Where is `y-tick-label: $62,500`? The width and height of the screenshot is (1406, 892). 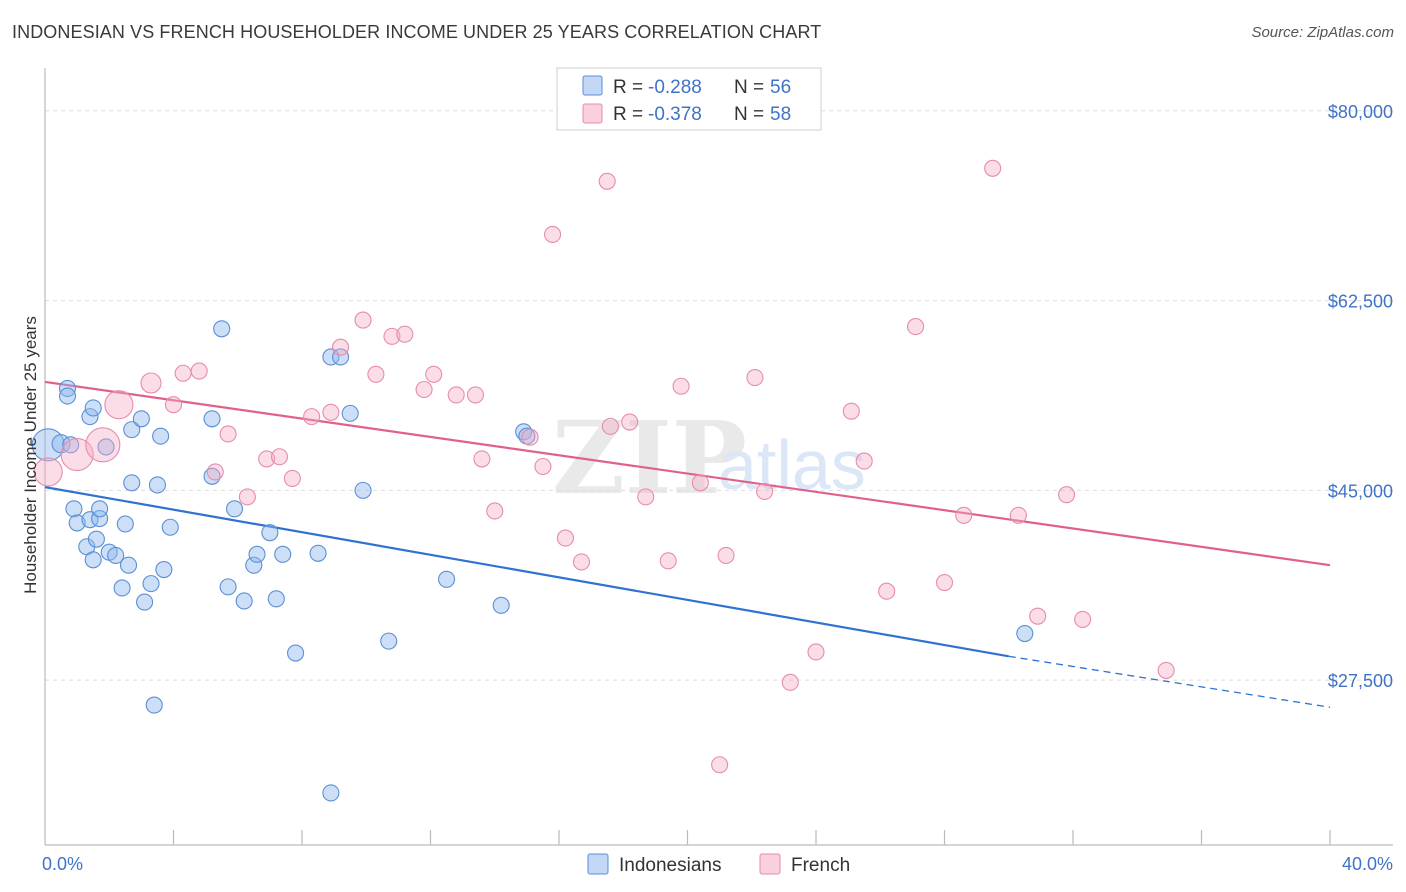 y-tick-label: $62,500 is located at coordinates (1360, 302).